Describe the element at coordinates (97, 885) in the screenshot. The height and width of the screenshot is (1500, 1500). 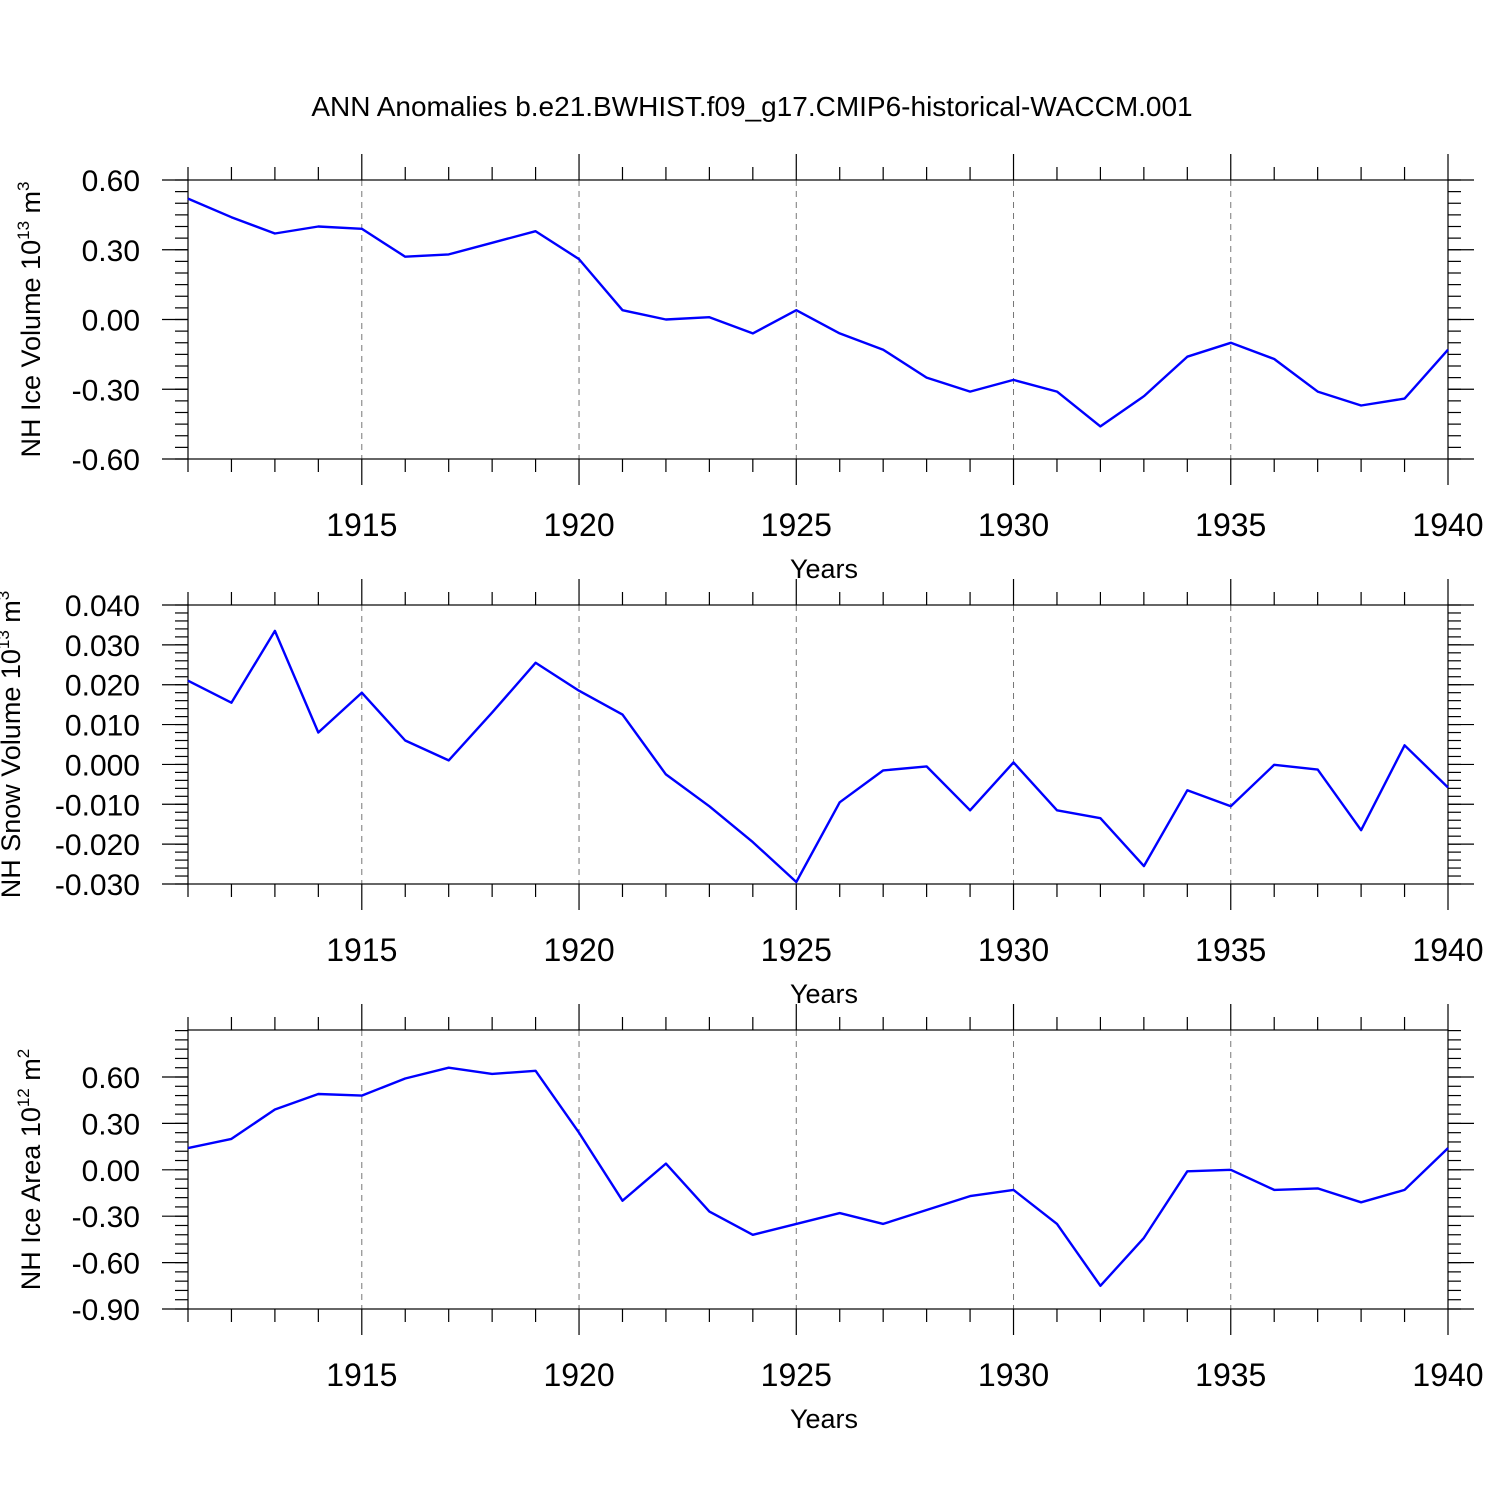
I see `y-tick-label: -0.030` at that location.